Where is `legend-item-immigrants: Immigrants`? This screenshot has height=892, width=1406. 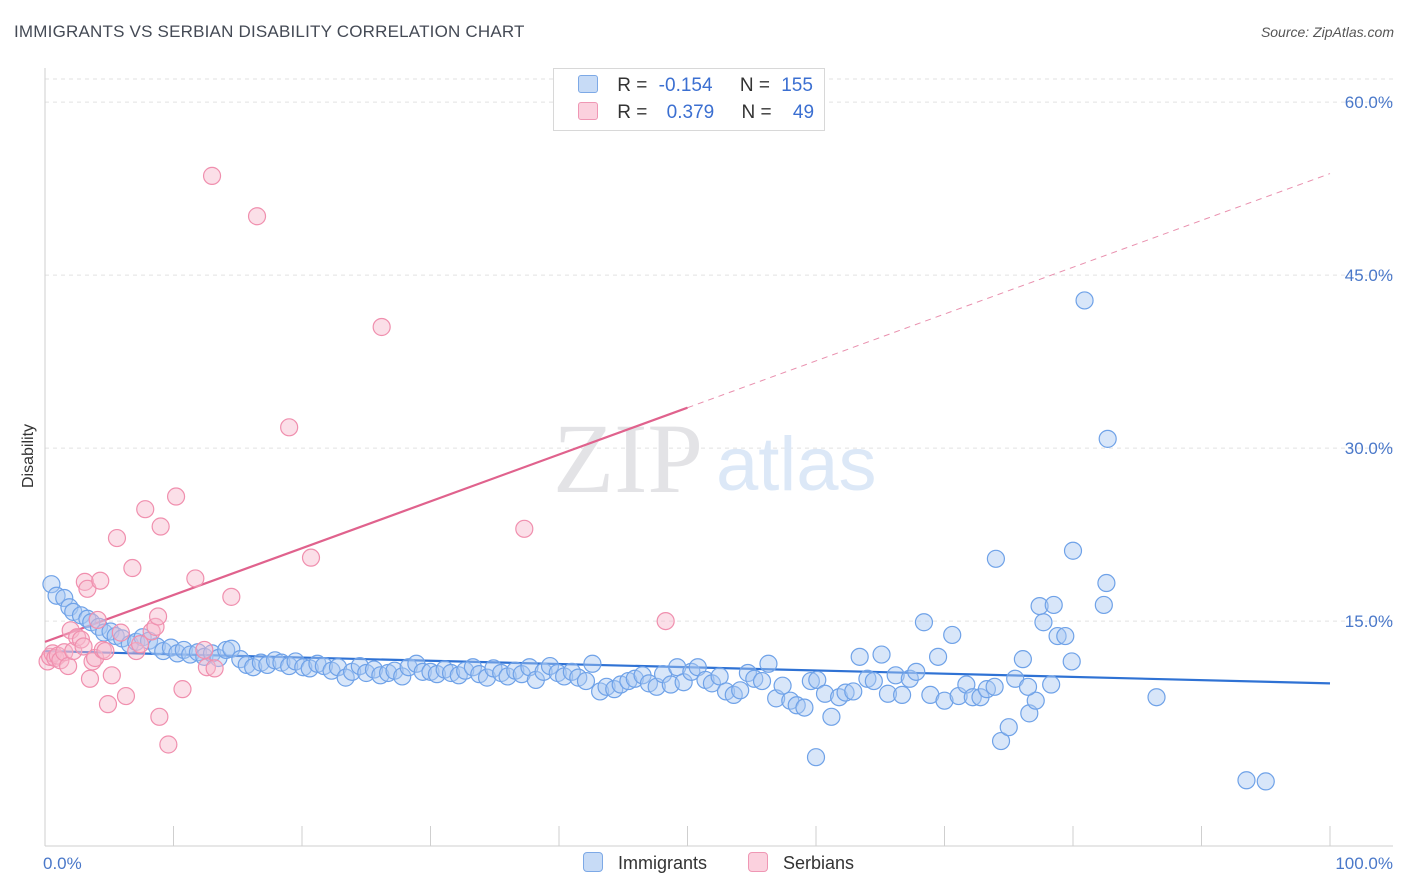
legend-item-immigrants: Immigrants is located at coordinates (645, 863).